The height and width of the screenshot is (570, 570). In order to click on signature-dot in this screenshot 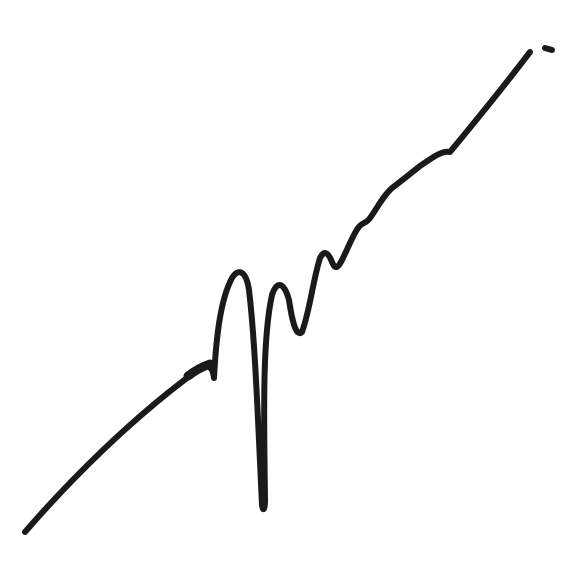, I will do `click(548, 49)`.